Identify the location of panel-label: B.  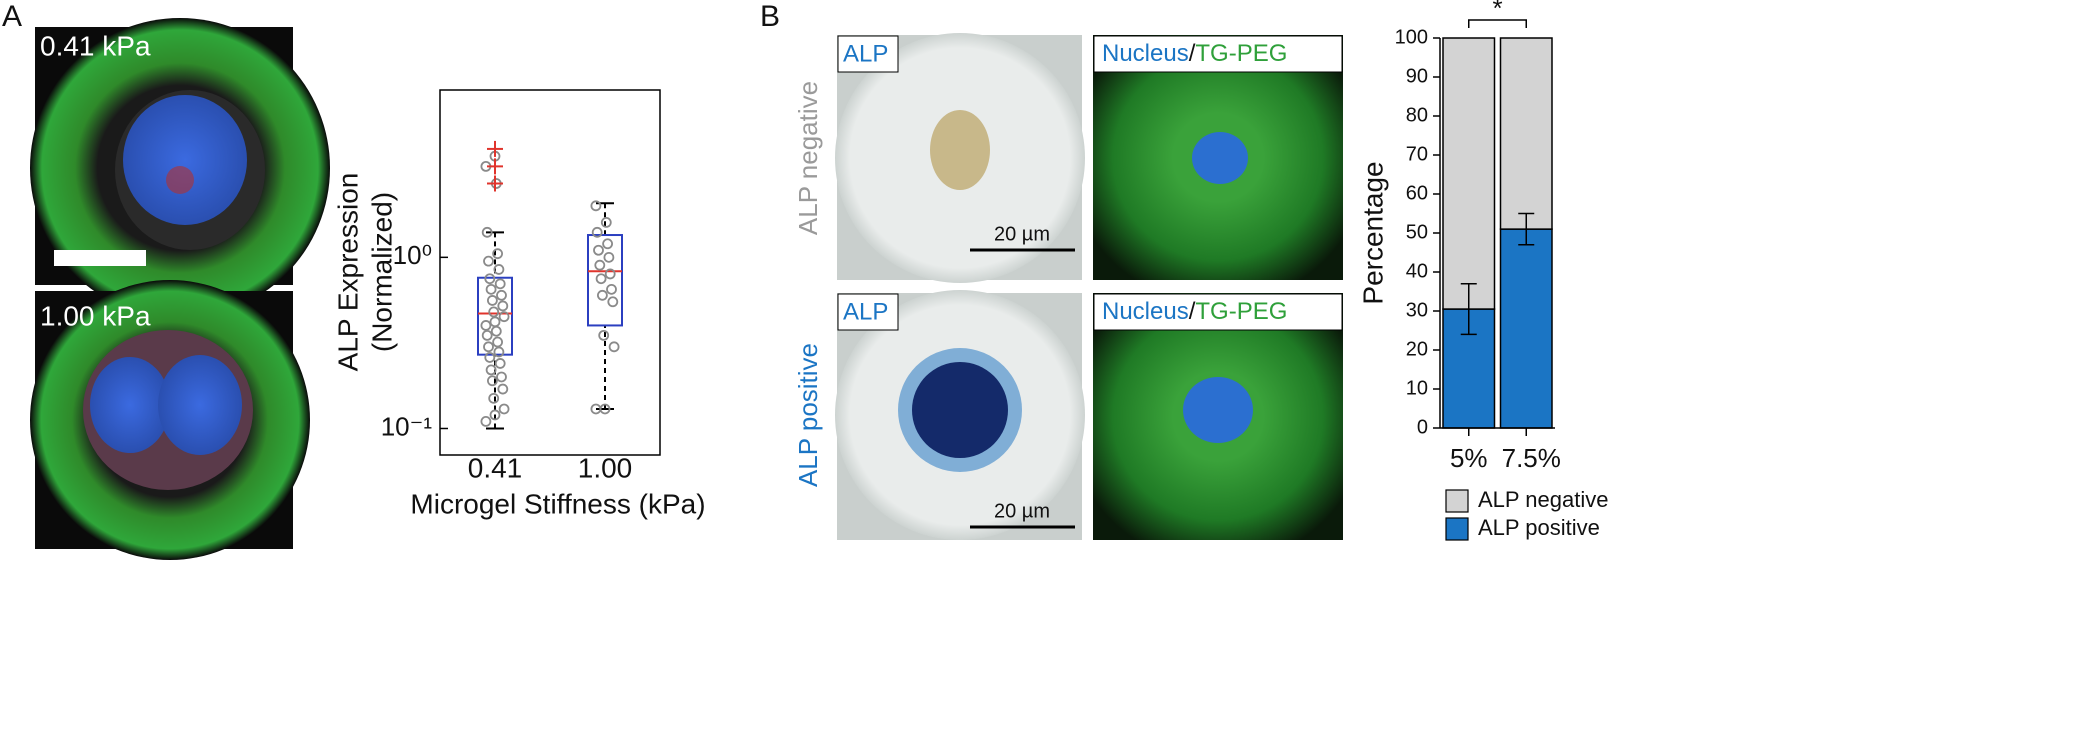
(770, 16).